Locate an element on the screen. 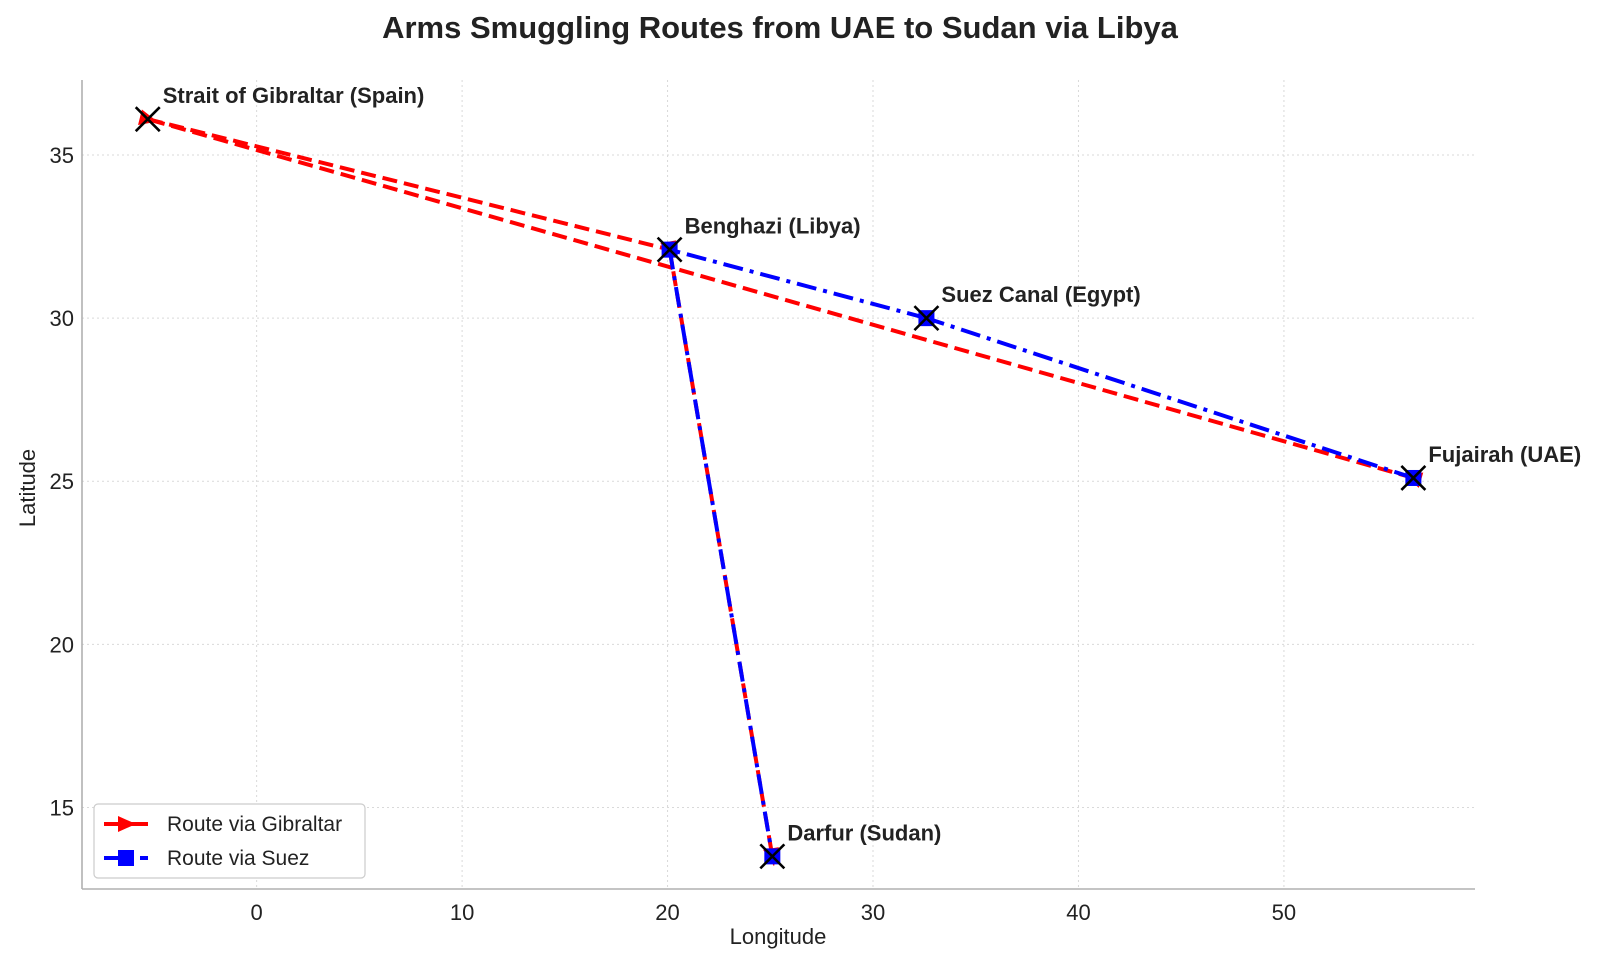  x-tick-label: 10 is located at coordinates (462, 912).